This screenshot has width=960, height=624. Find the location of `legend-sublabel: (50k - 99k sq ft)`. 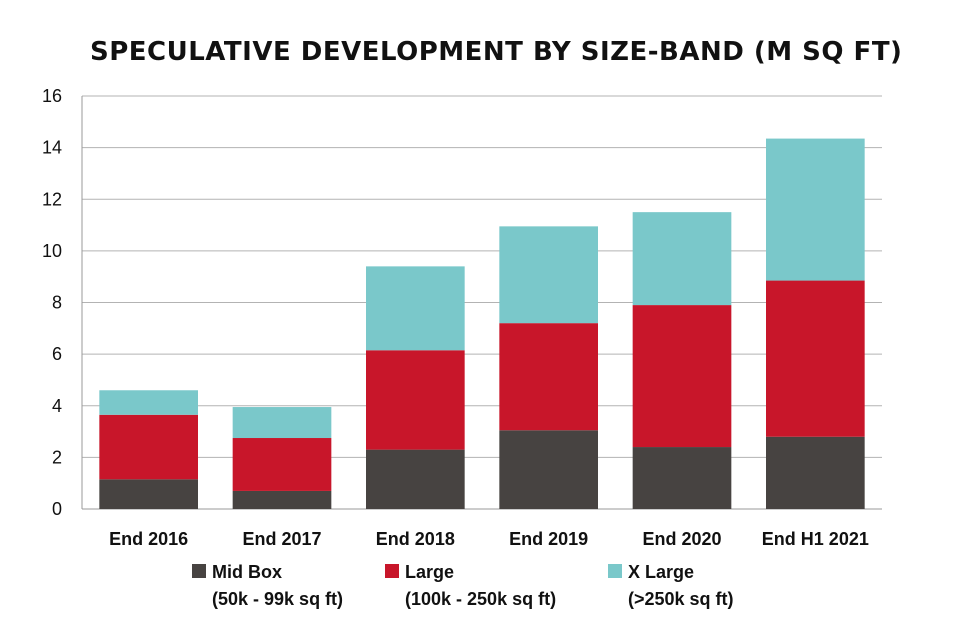

legend-sublabel: (50k - 99k sq ft) is located at coordinates (277, 599).